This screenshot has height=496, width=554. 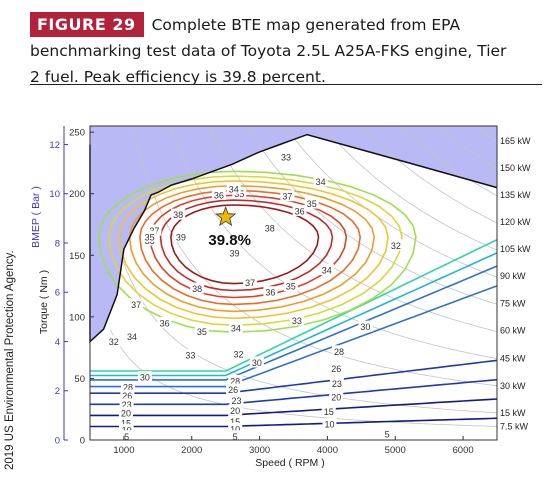 I want to click on contour-label: 33, so click(x=286, y=157).